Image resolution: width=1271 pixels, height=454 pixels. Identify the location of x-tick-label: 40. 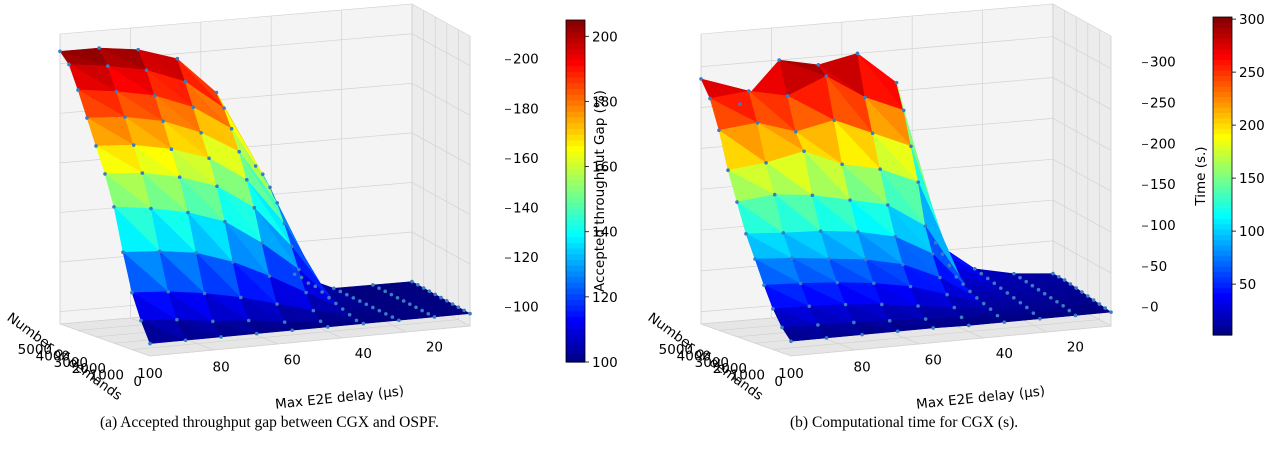
(363, 354).